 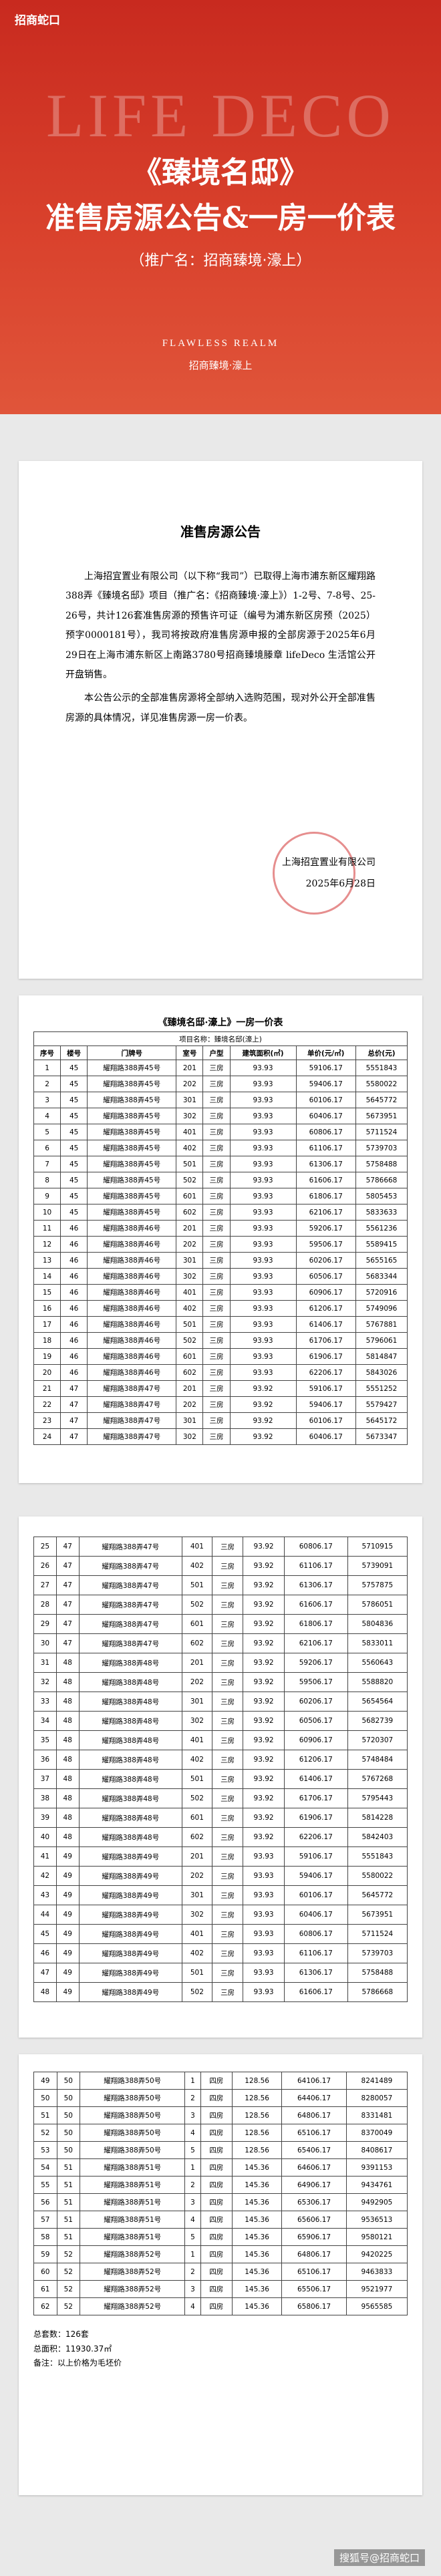 I want to click on cell: 42, so click(x=45, y=1876).